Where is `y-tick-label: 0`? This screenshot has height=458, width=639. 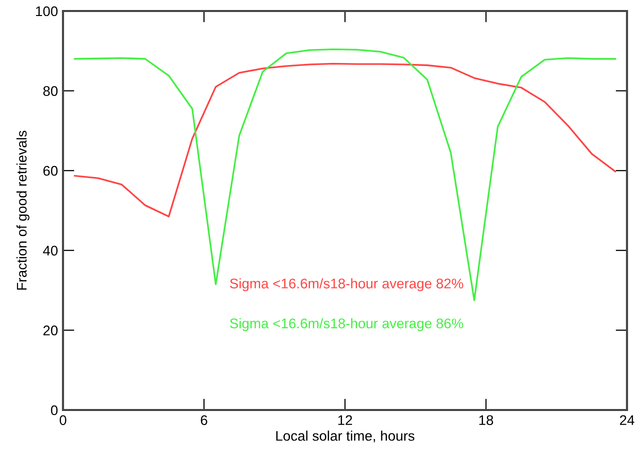 y-tick-label: 0 is located at coordinates (54, 410).